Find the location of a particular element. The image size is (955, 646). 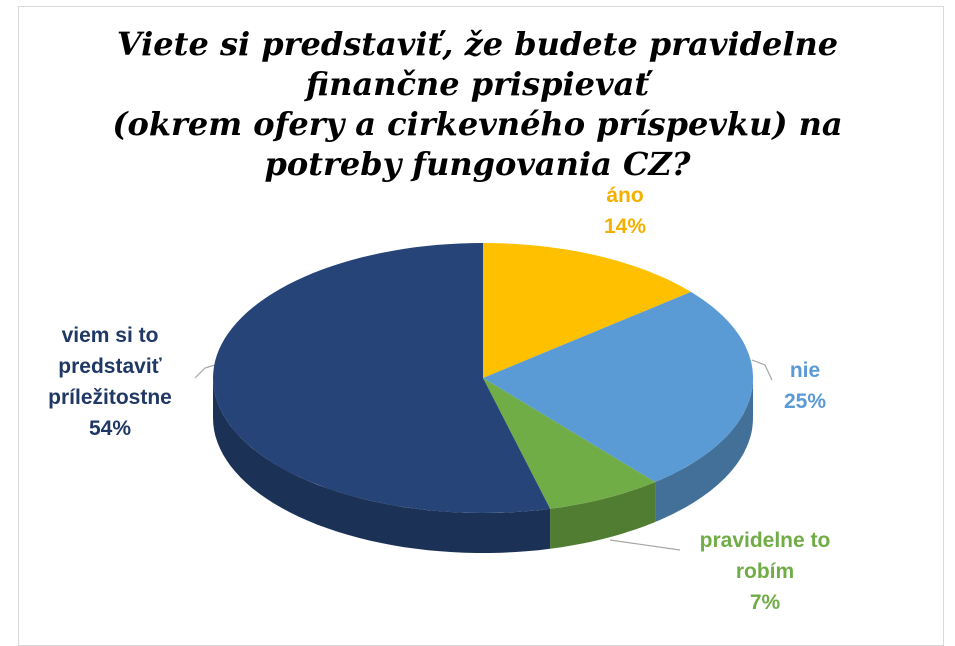

category-label: nie is located at coordinates (805, 370).